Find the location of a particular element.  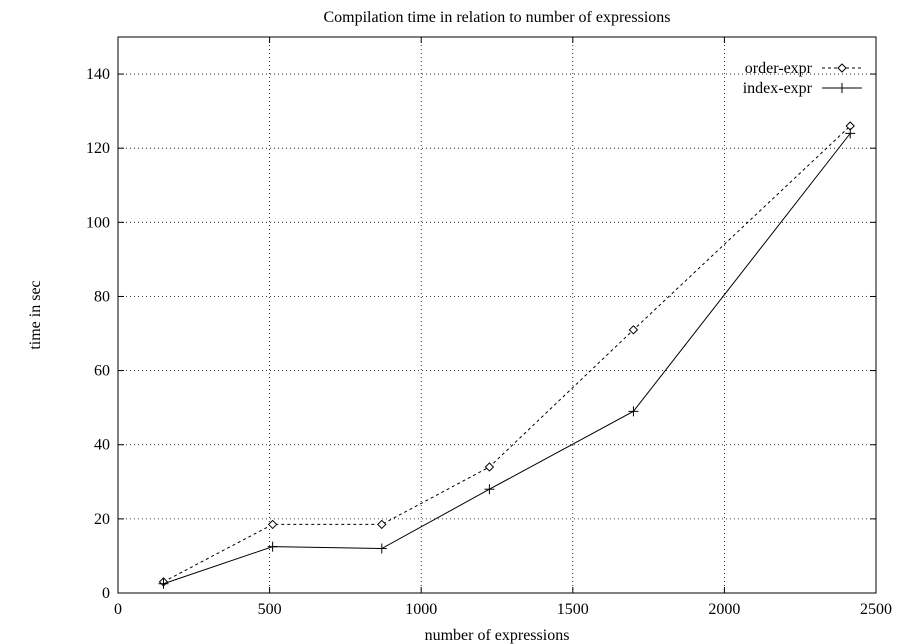

y-tick-label: 120 is located at coordinates (98, 148).